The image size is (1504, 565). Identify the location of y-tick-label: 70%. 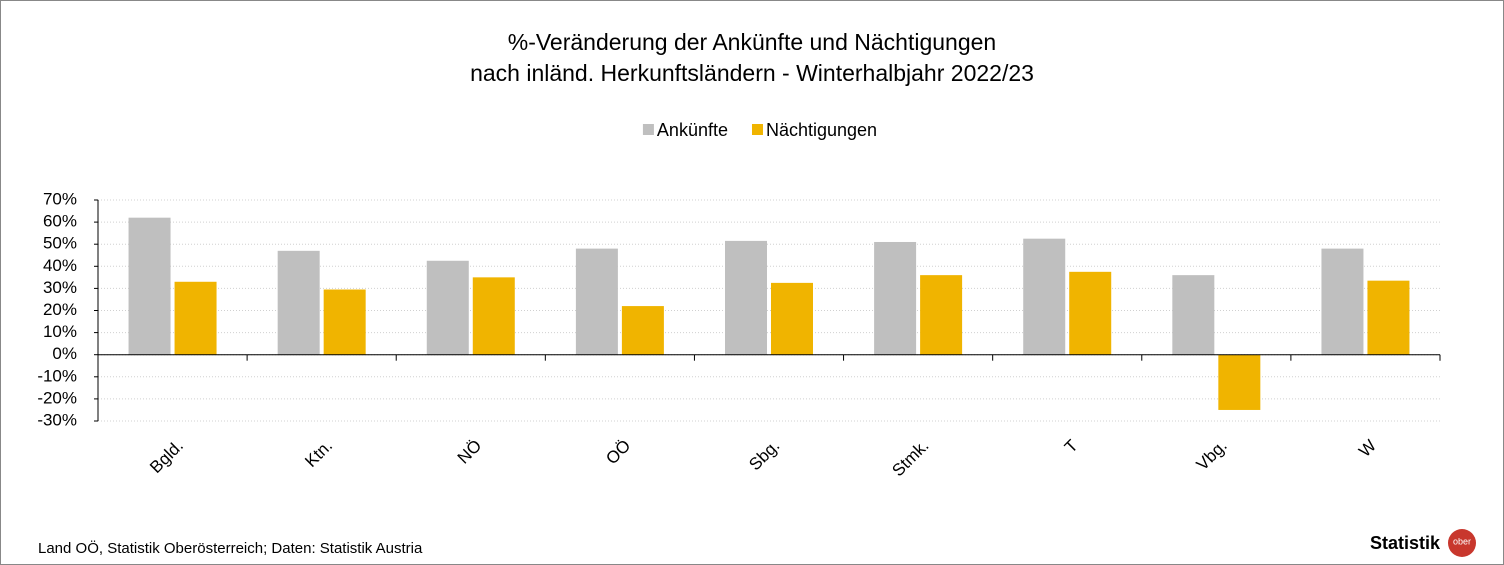
(60, 198).